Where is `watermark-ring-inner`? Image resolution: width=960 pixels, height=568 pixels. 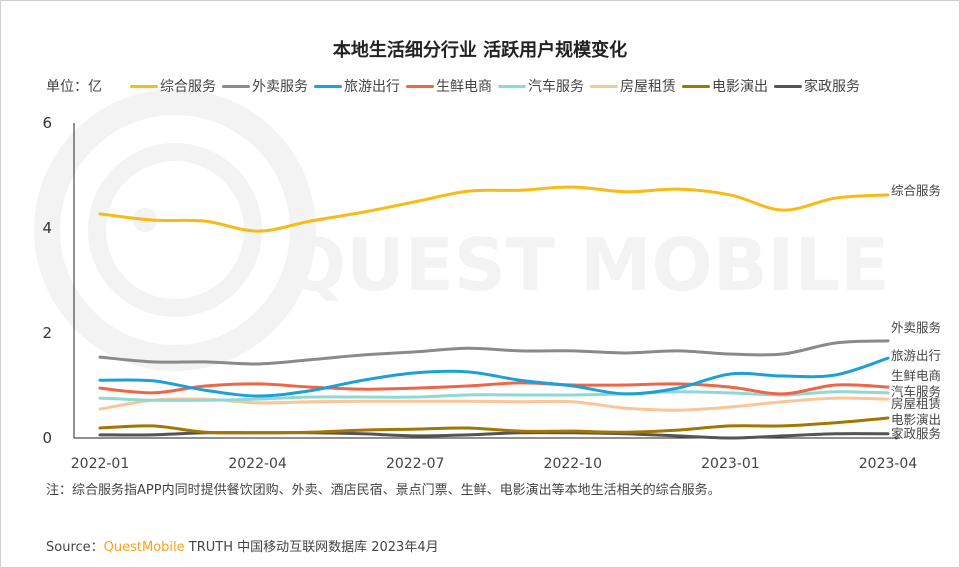 watermark-ring-inner is located at coordinates (175, 230).